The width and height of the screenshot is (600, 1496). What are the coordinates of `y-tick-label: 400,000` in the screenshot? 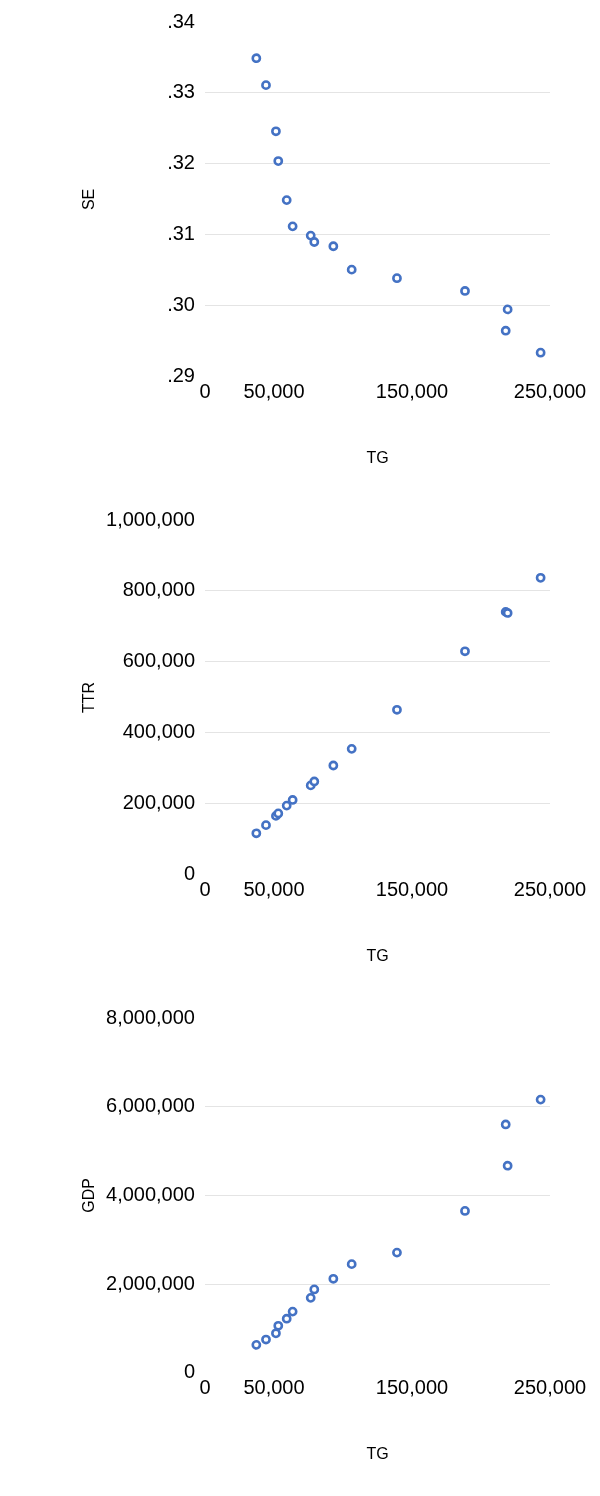 It's located at (158, 731).